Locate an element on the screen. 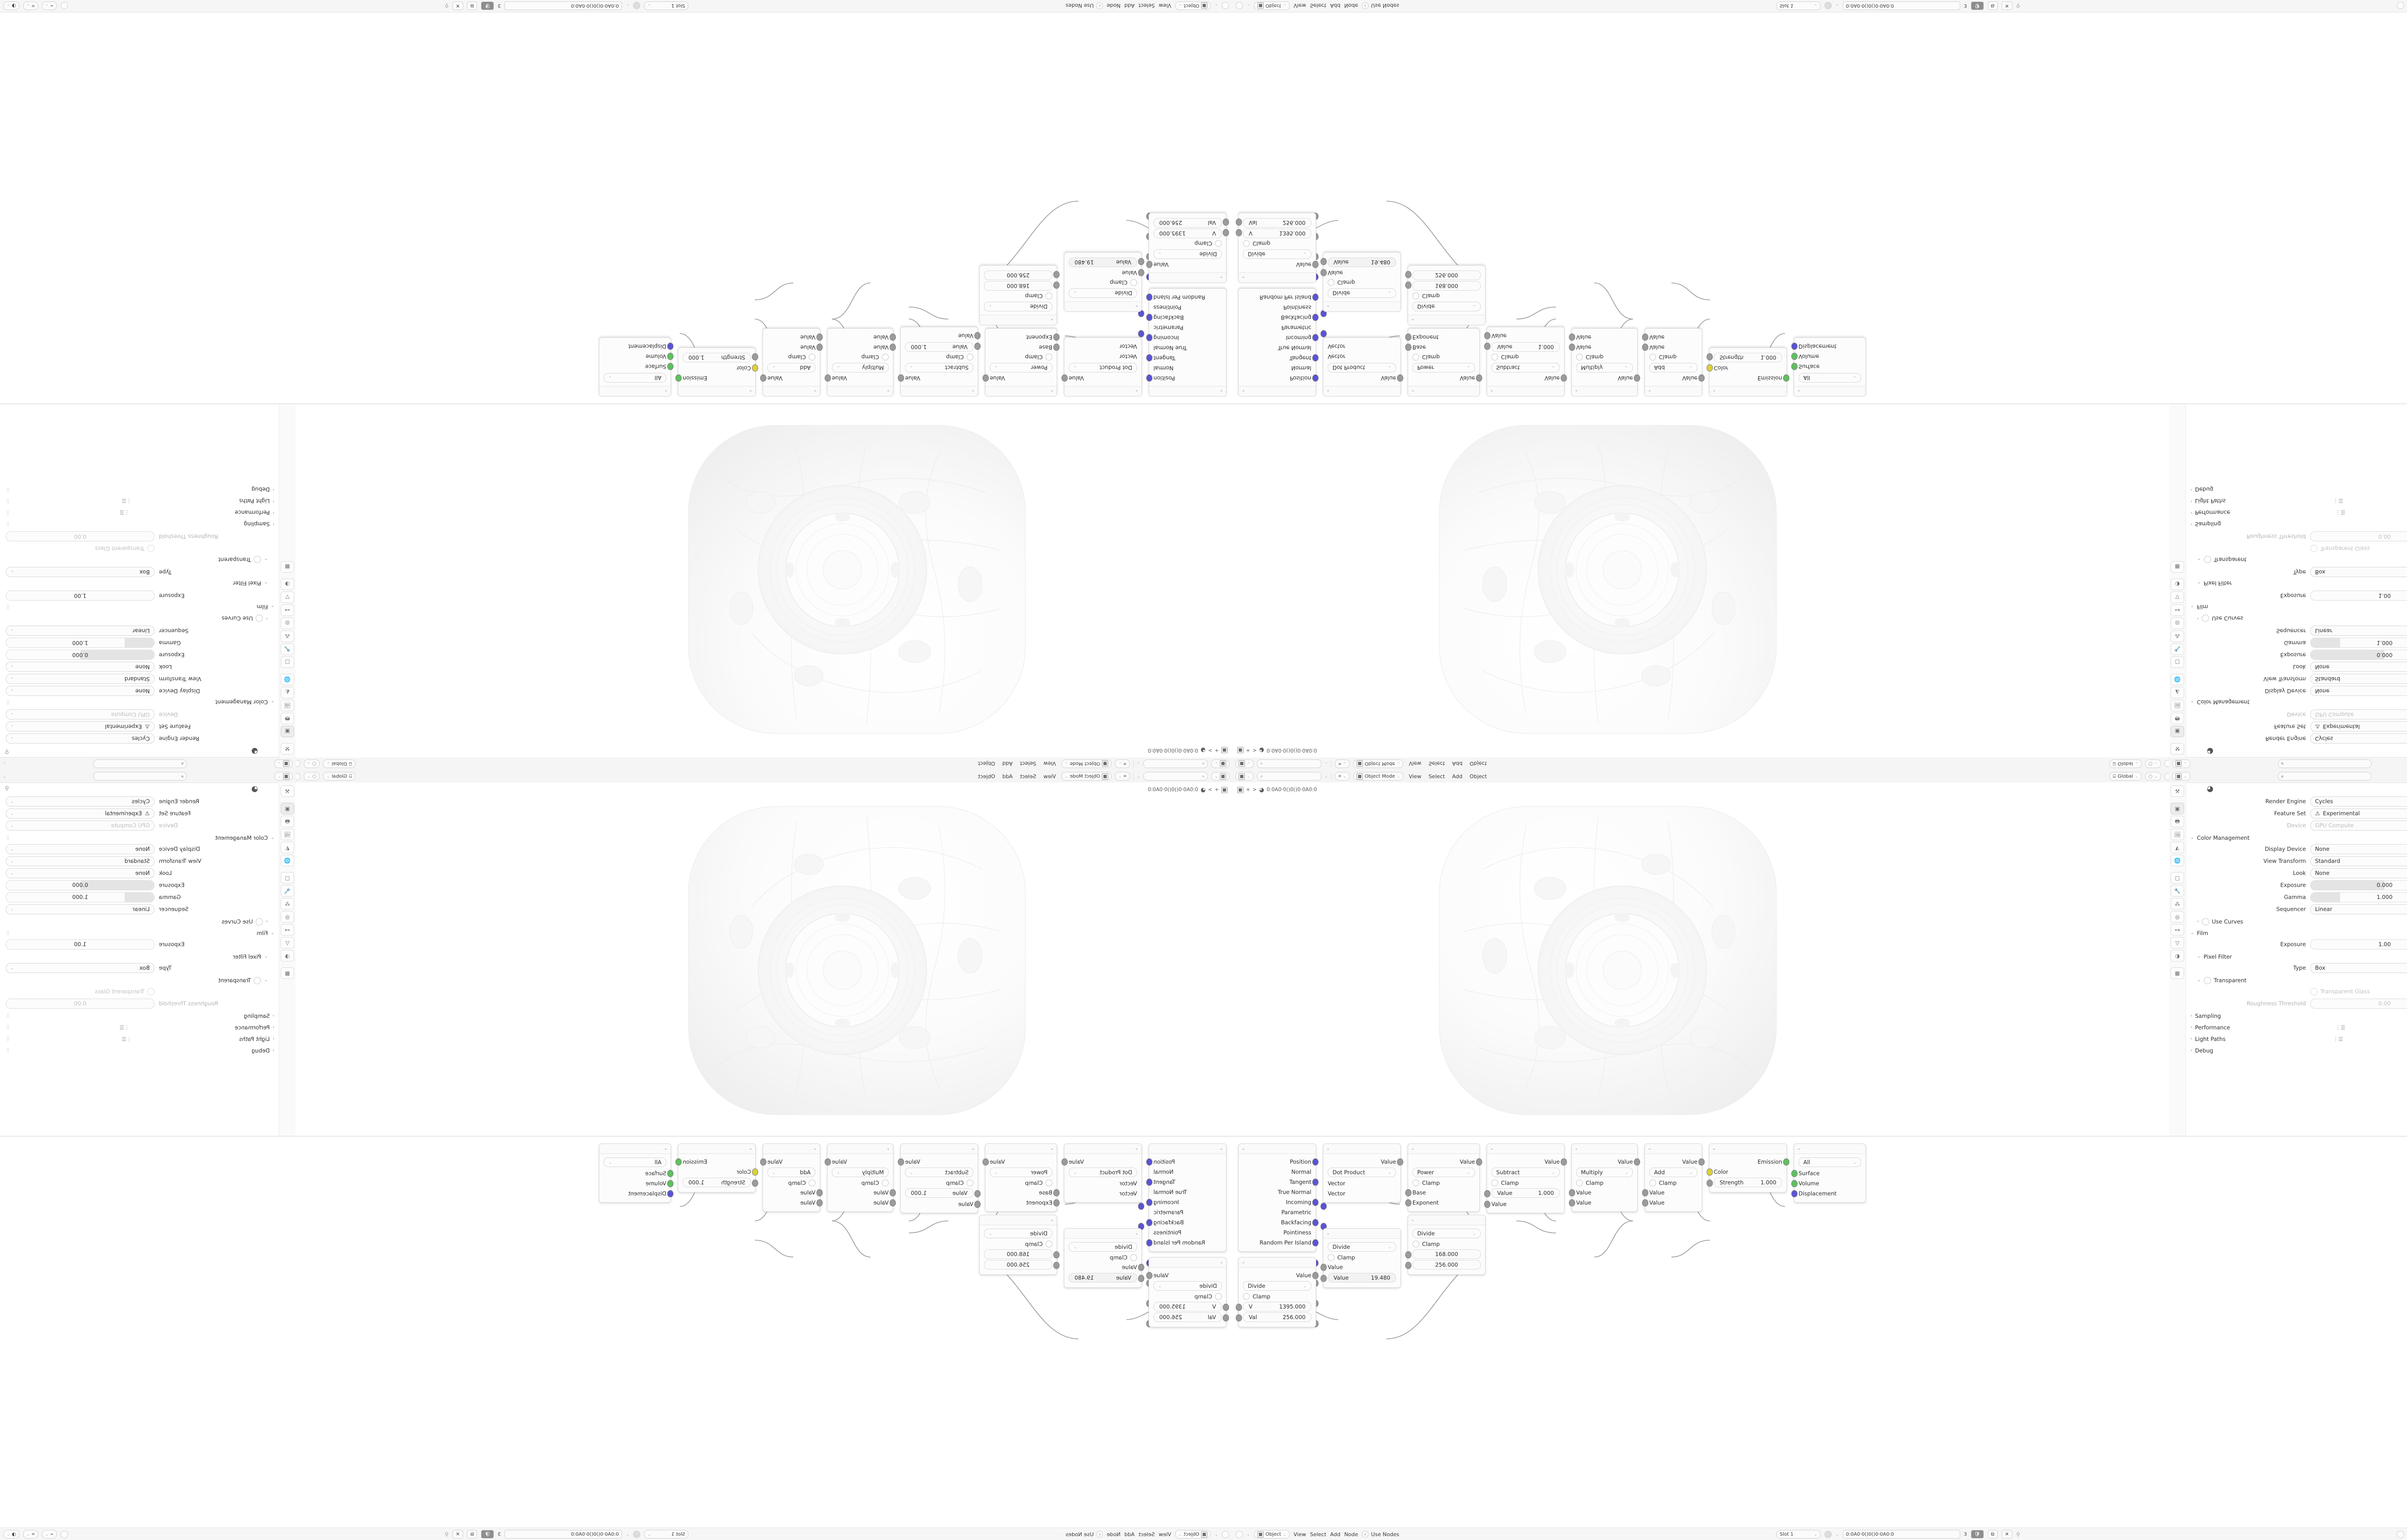 The width and height of the screenshot is (2407, 1540). view-transform-dropdown: Standard⌄ is located at coordinates (2358, 861).